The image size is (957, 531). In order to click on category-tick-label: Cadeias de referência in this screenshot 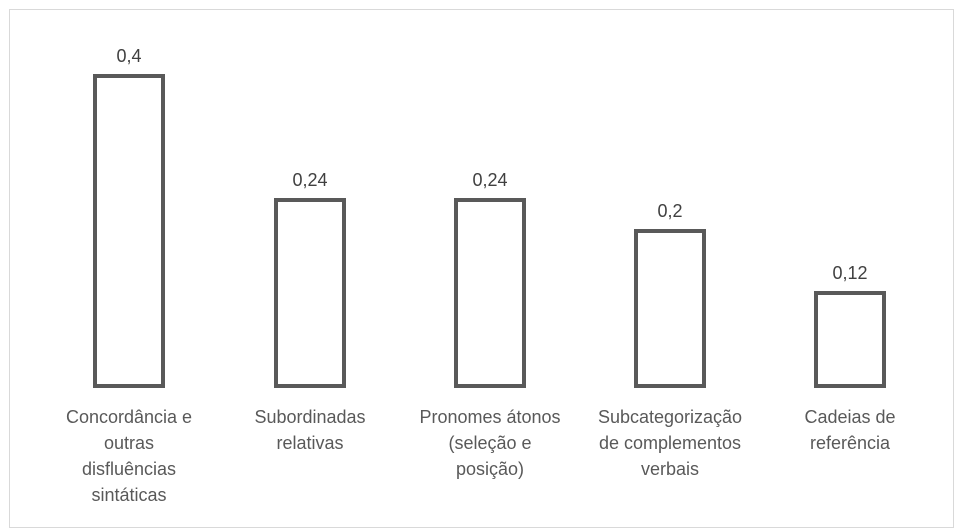, I will do `click(850, 430)`.